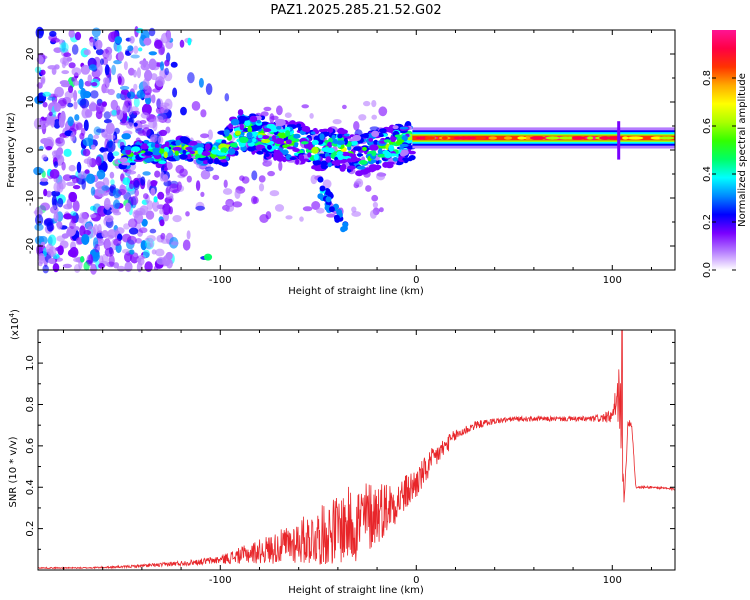 This screenshot has width=750, height=600. Describe the element at coordinates (30, 363) in the screenshot. I see `snr-ytick-label: 1.0` at that location.